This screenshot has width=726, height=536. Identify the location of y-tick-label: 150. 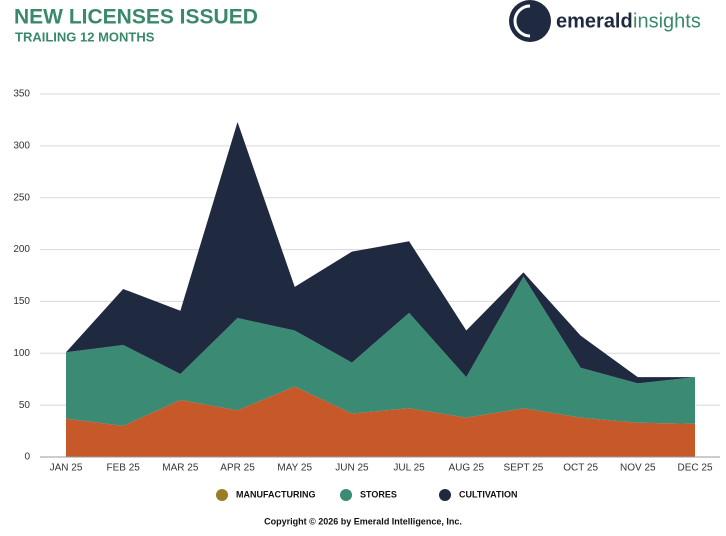
(21, 301).